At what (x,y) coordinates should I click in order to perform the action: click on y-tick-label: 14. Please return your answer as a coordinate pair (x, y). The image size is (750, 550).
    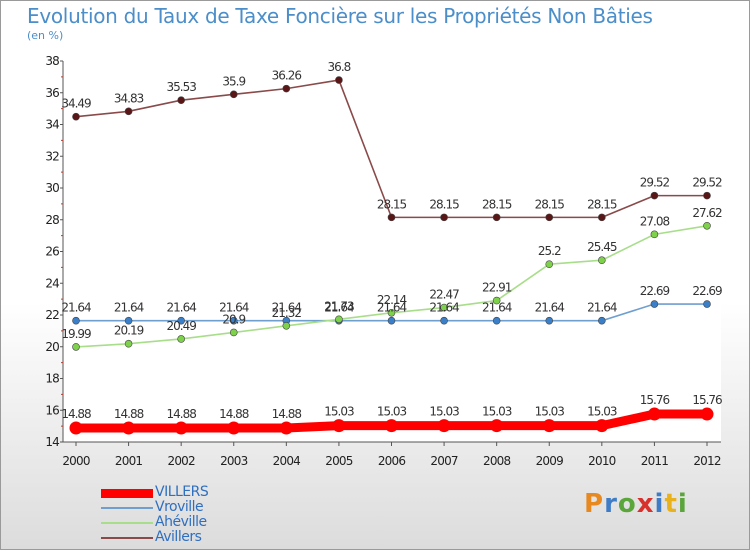
    Looking at the image, I should click on (52, 442).